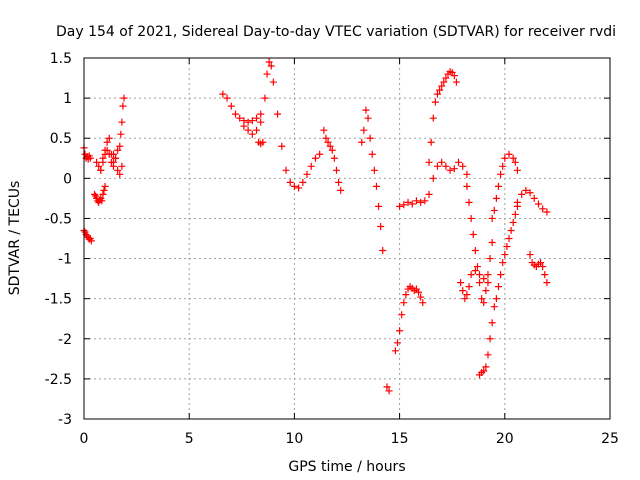 This screenshot has width=640, height=480. I want to click on y-tick-label: 1.5, so click(61, 59).